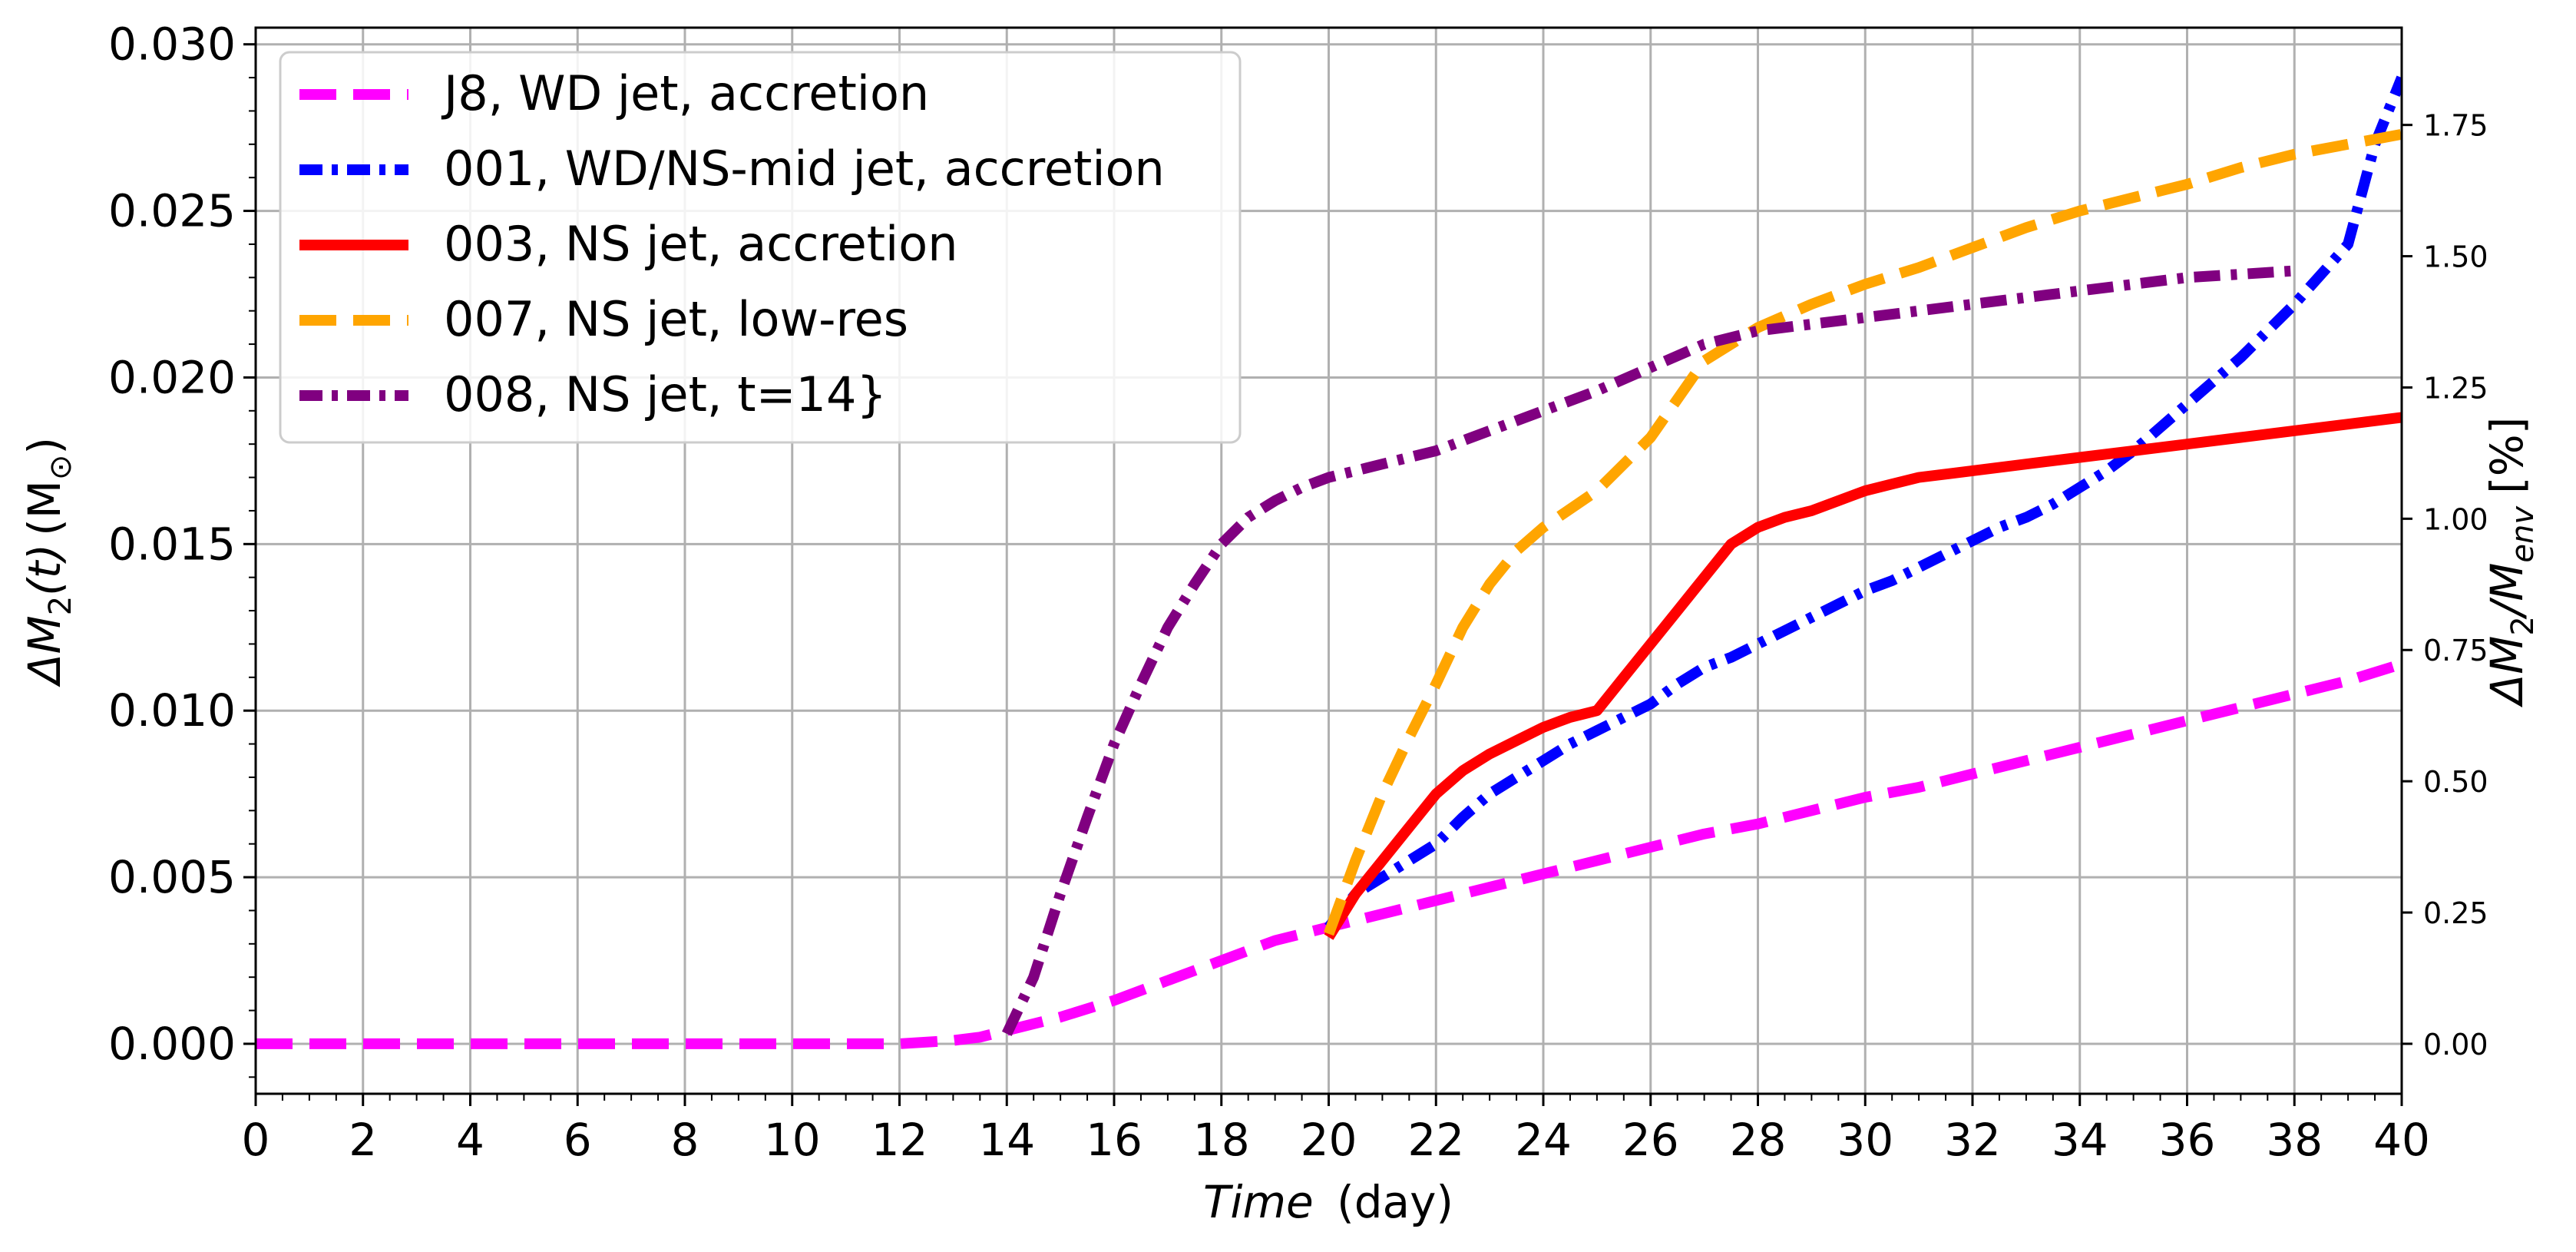 Image resolution: width=2576 pixels, height=1252 pixels. Describe the element at coordinates (665, 394) in the screenshot. I see `legend-label: 008, NS jet, t=14}` at that location.